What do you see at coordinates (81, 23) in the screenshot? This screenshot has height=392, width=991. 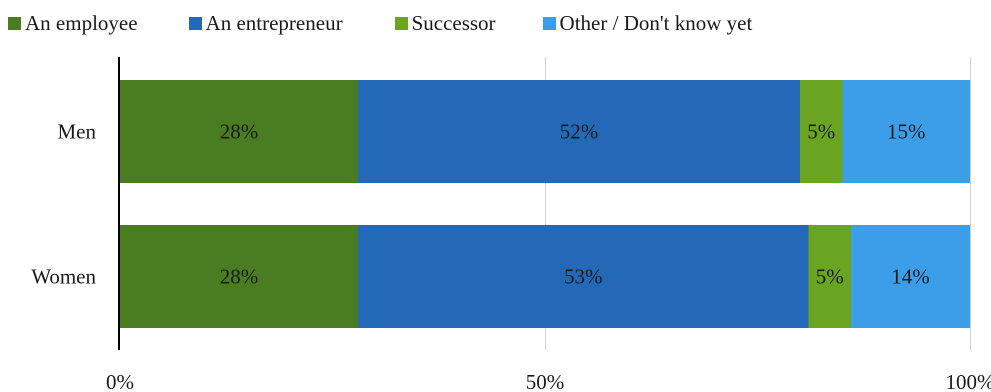 I see `legend-label-employee: An employee` at bounding box center [81, 23].